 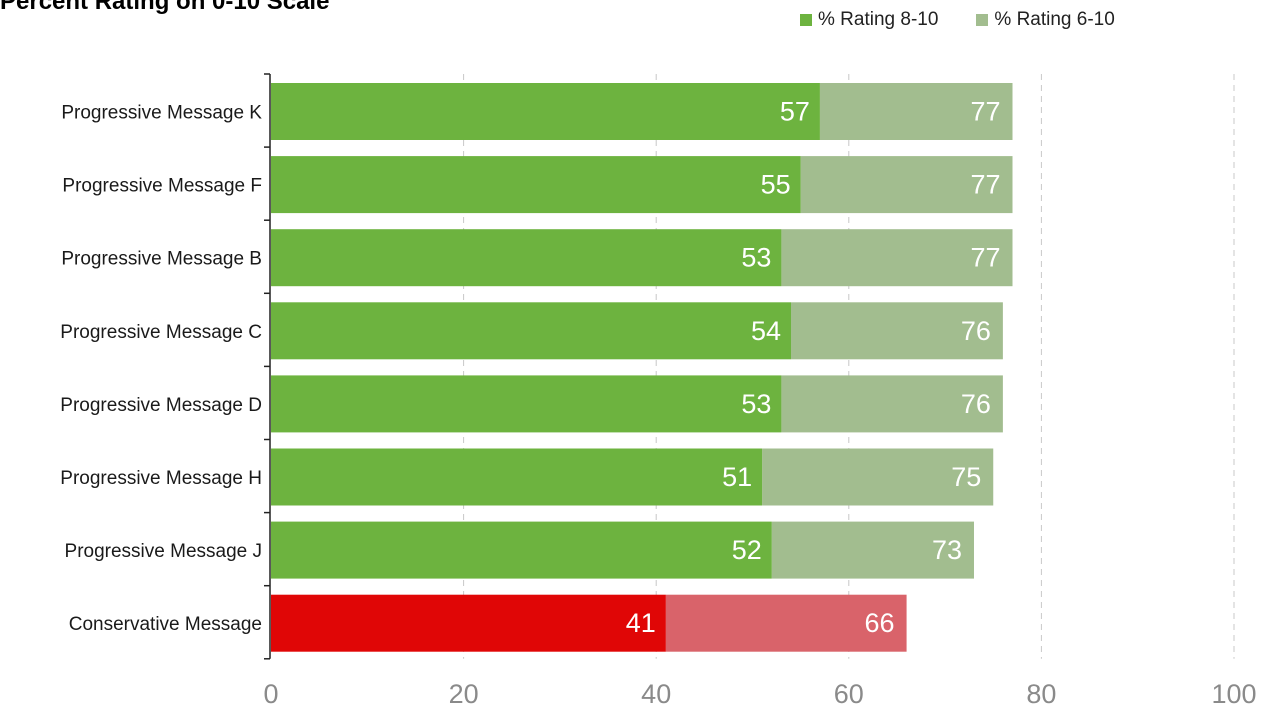 What do you see at coordinates (270, 694) in the screenshot?
I see `x-tick-label: 0` at bounding box center [270, 694].